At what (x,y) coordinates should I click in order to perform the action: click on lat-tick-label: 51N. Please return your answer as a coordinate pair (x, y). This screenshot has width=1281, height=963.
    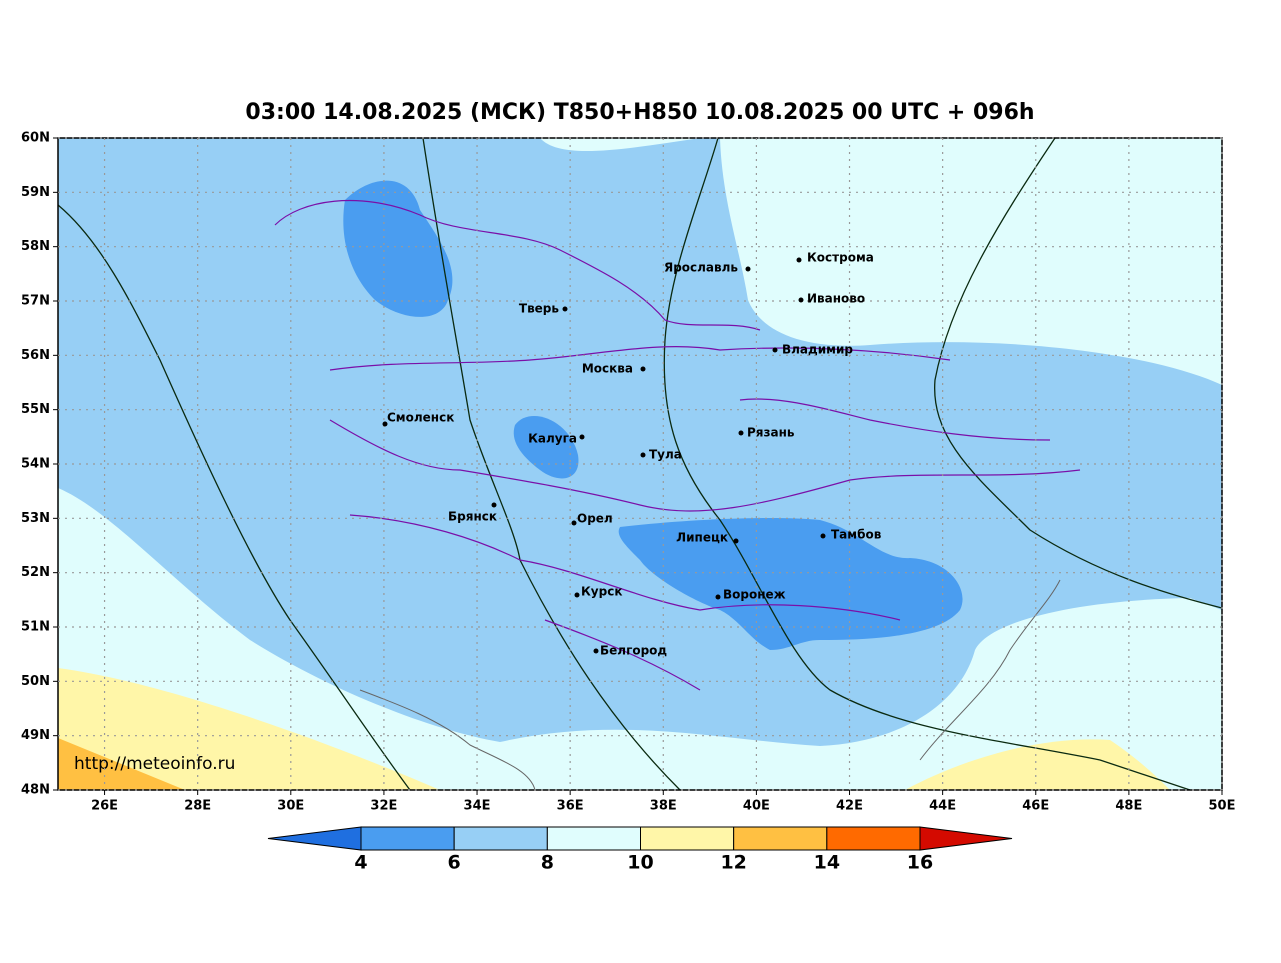
    Looking at the image, I should click on (35, 627).